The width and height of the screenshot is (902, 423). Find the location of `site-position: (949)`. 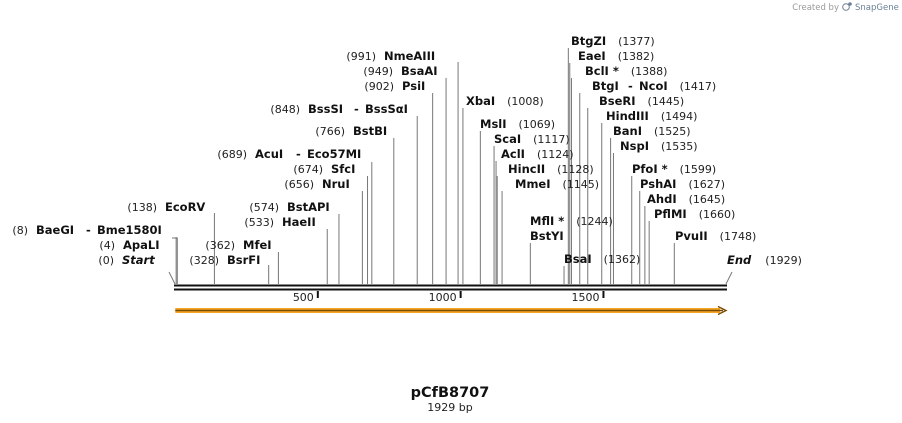

site-position: (949) is located at coordinates (378, 71).